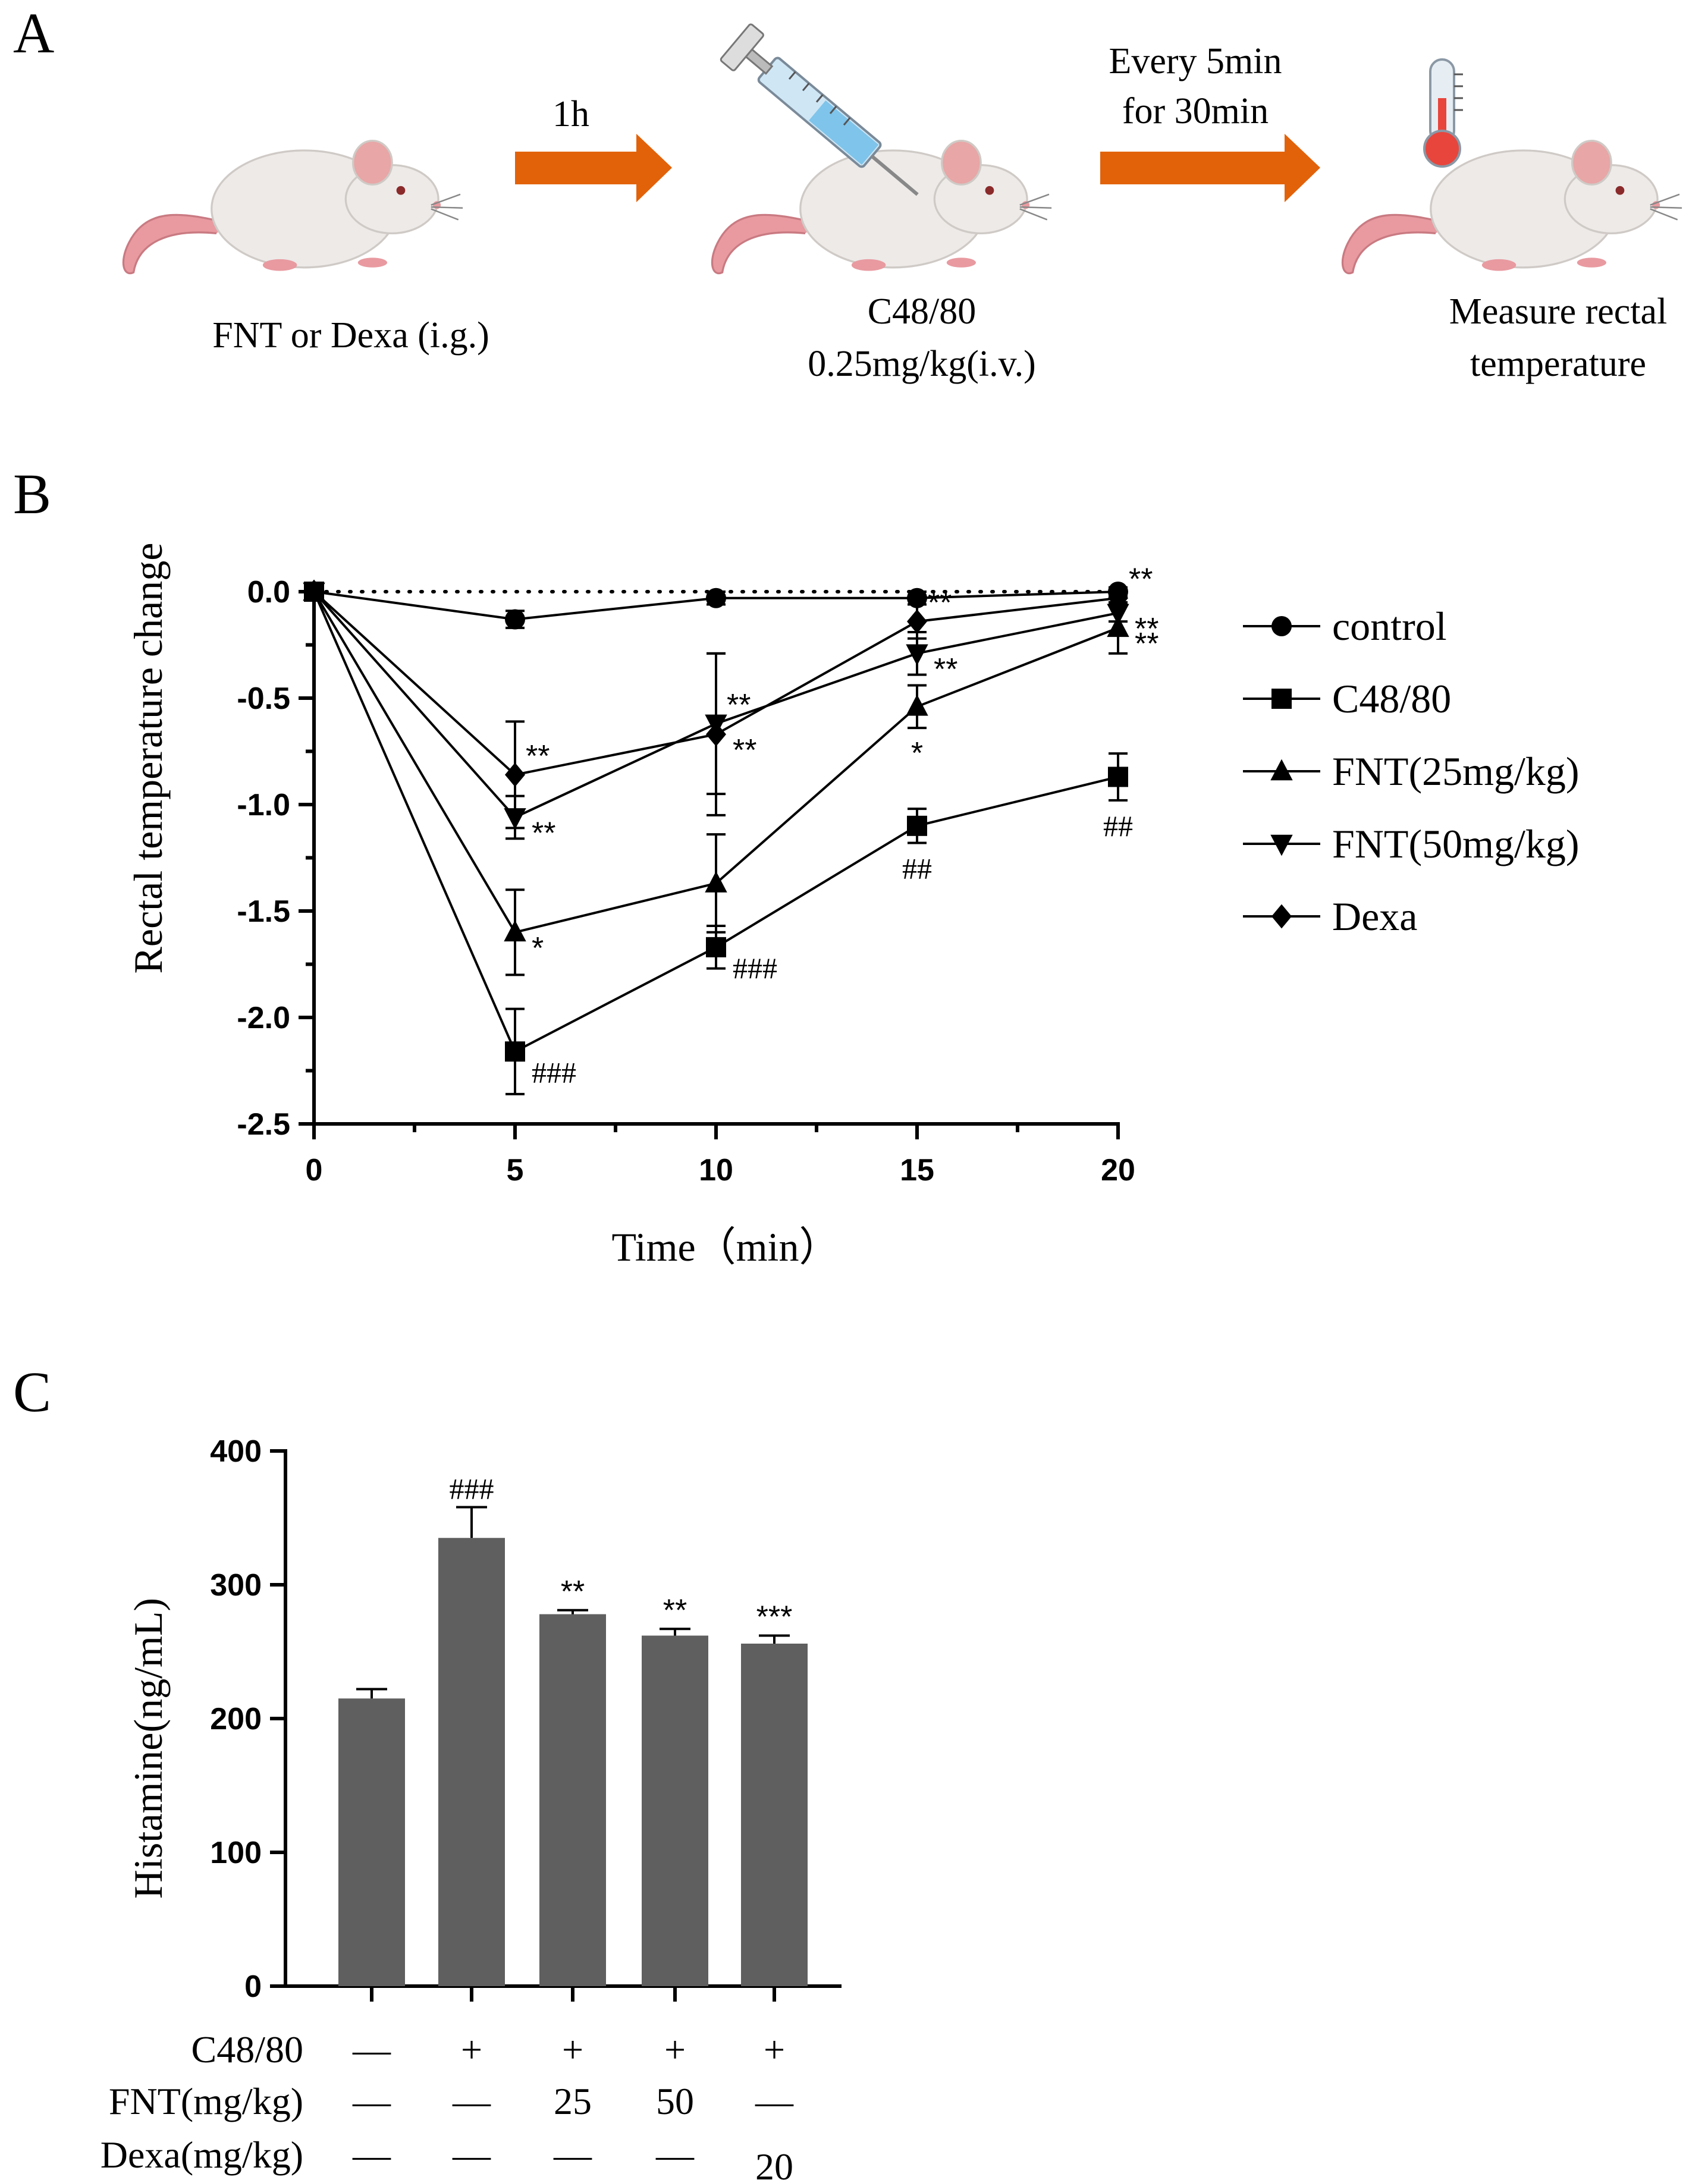 The image size is (1708, 2180). Describe the element at coordinates (716, 705) in the screenshot. I see `b-series-diamond` at that location.